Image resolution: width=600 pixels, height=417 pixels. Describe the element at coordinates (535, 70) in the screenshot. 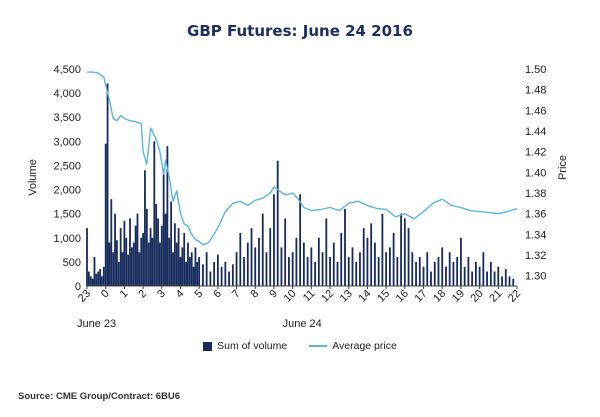

I see `y-right-tick-label: 1.50` at that location.